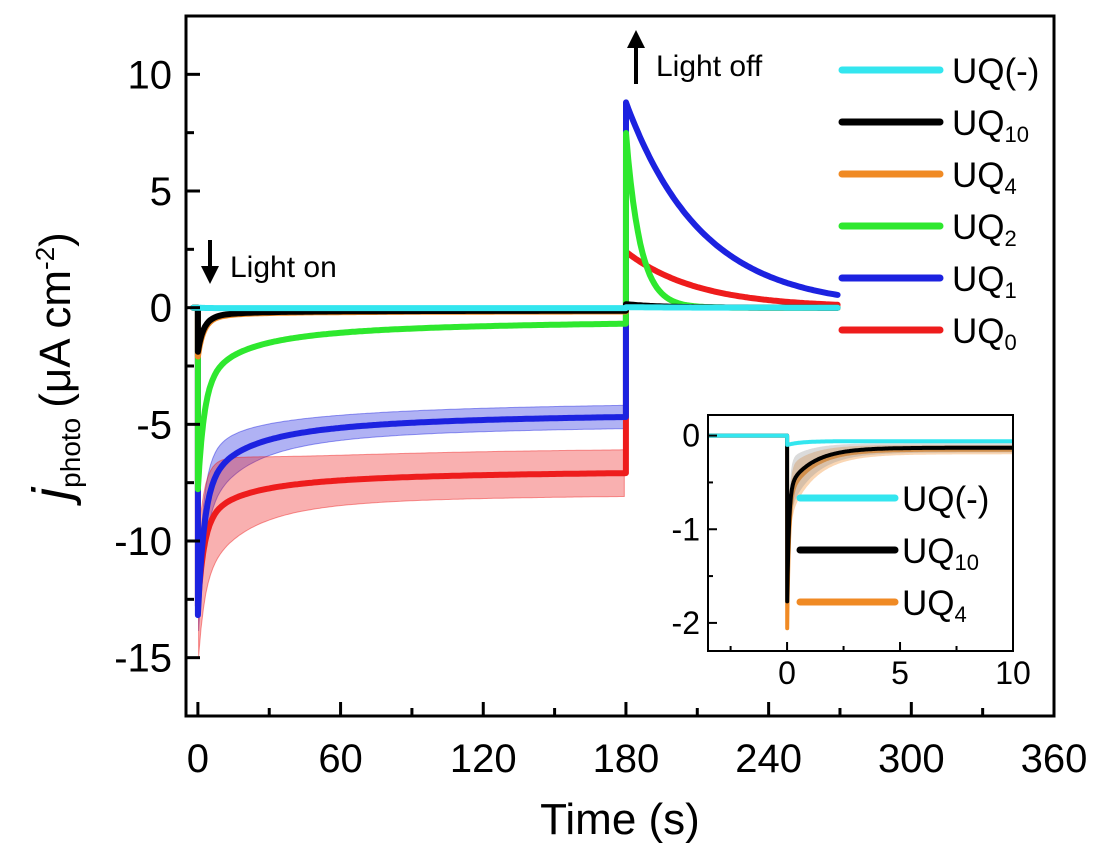 The image size is (1108, 843). I want to click on light-on-arrow-head, so click(210, 275).